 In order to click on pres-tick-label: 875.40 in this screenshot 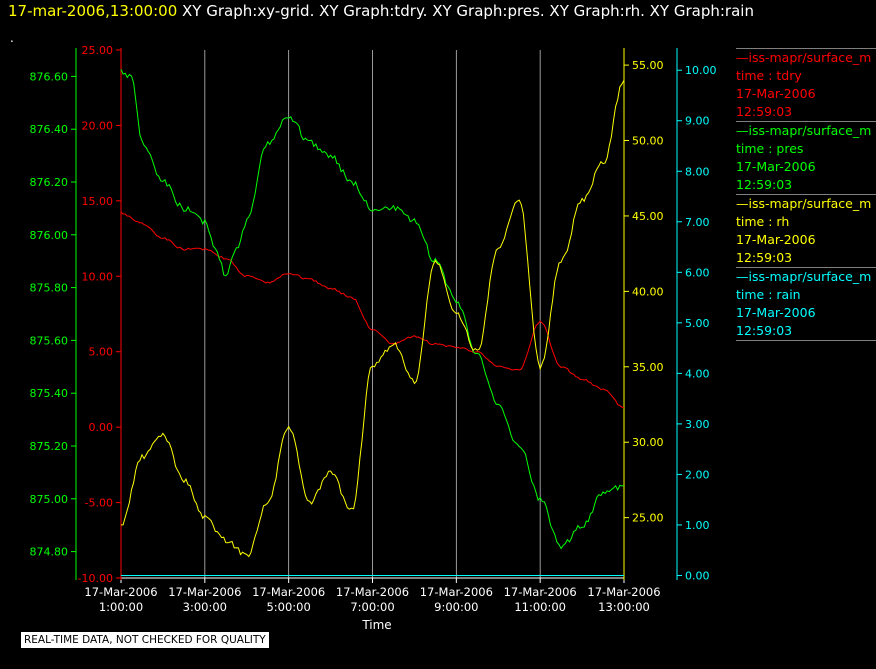, I will do `click(49, 393)`.